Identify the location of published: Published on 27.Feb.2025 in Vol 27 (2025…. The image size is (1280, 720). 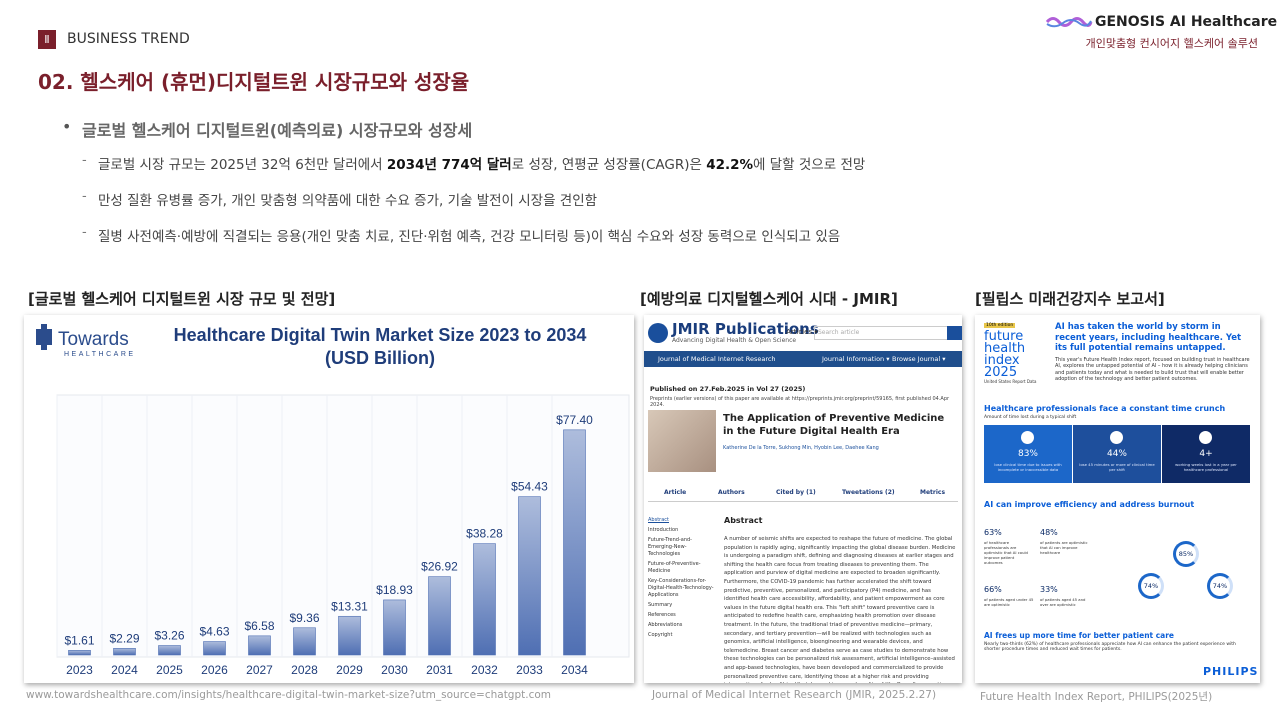
(728, 389).